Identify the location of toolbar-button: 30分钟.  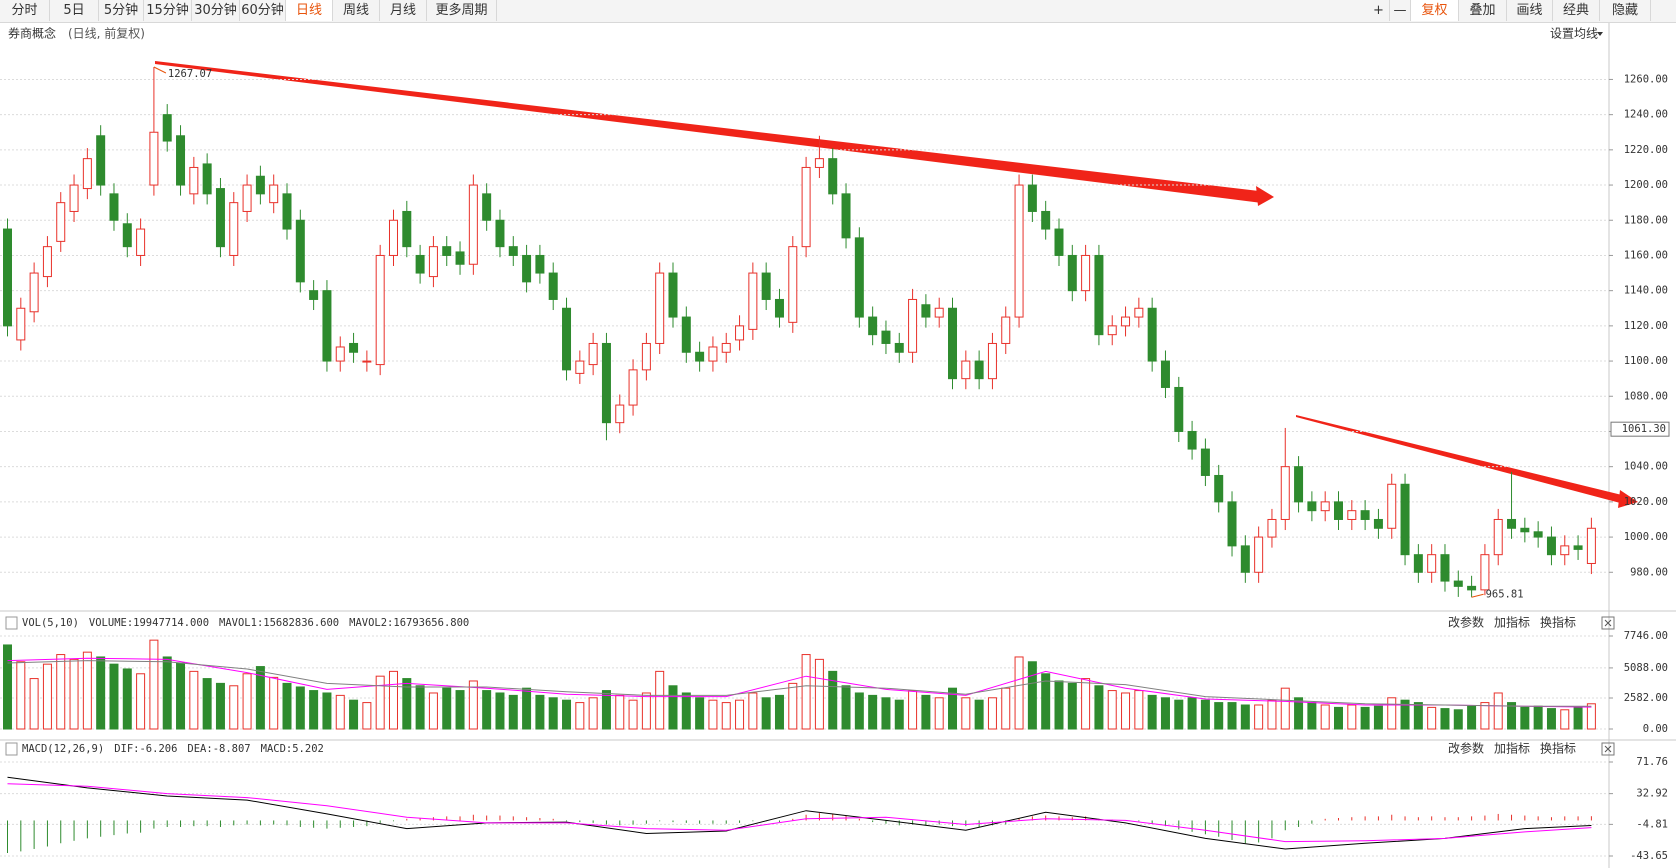
(216, 10).